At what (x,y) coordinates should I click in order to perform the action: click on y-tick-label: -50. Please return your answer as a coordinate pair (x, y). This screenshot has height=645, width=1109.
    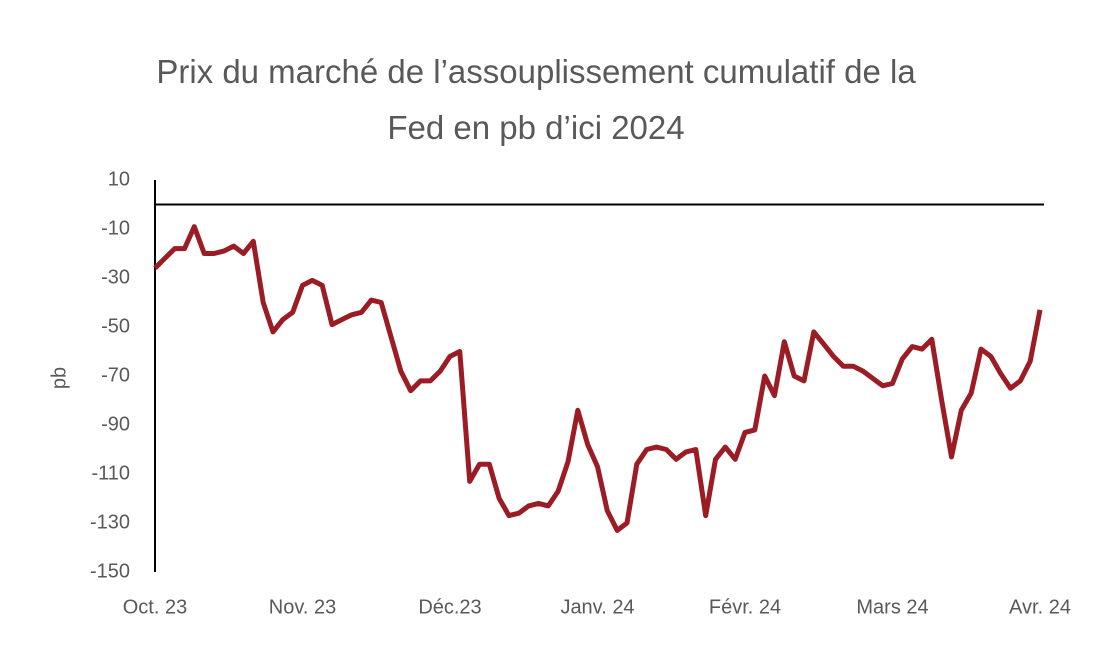
    Looking at the image, I should click on (115, 326).